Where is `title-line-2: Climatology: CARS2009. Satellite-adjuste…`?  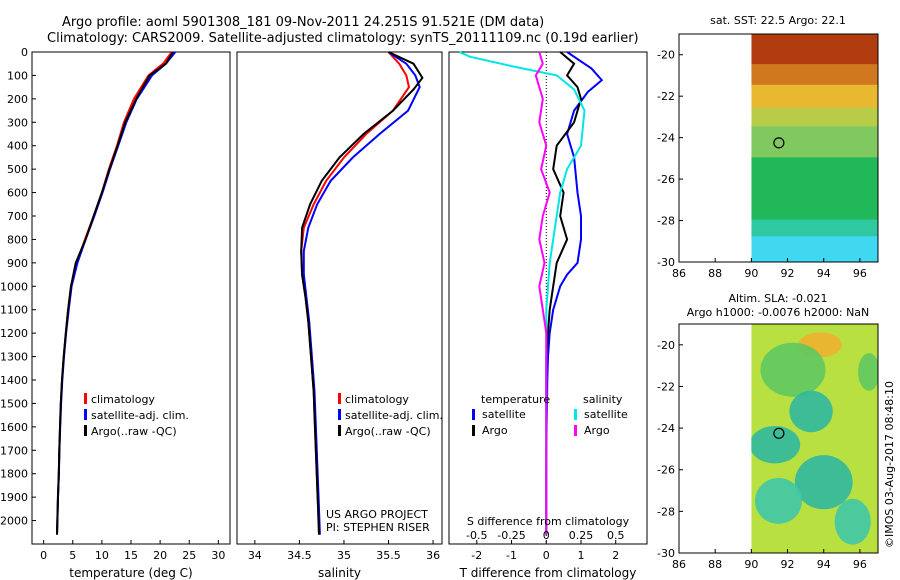
title-line-2: Climatology: CARS2009. Satellite-adjuste… is located at coordinates (343, 38).